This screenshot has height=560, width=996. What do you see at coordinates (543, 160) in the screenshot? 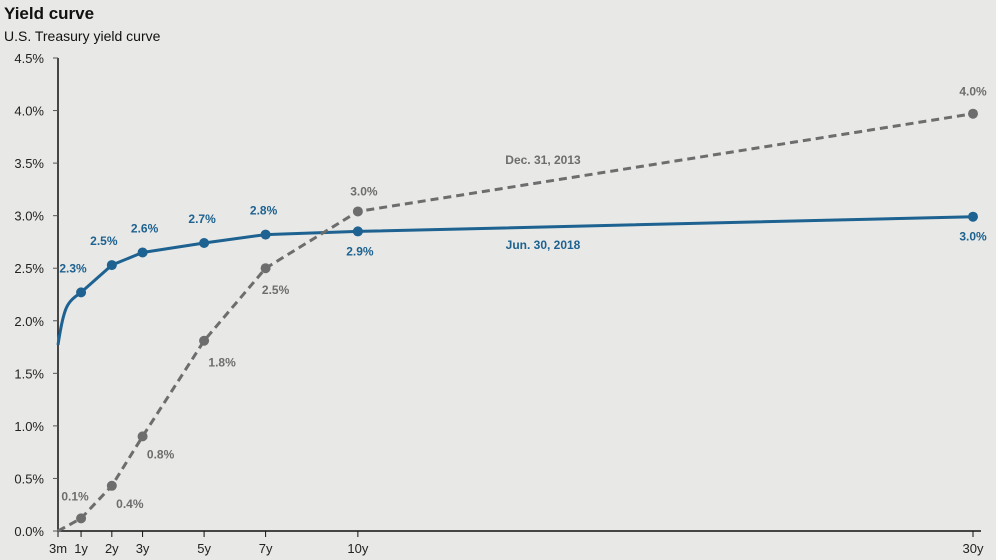
I see `legend-label-dec-2013: Dec. 31, 2013` at bounding box center [543, 160].